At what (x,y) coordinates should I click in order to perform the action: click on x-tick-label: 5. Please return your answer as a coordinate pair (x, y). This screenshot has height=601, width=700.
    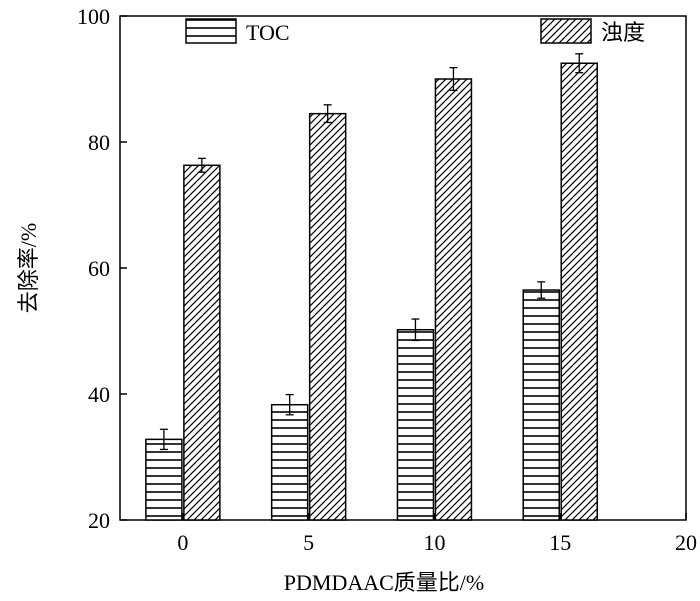
    Looking at the image, I should click on (308, 542).